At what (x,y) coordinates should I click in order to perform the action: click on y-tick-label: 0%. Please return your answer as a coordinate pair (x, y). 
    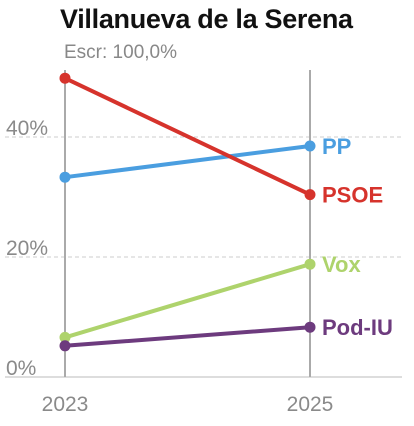
    Looking at the image, I should click on (21, 368).